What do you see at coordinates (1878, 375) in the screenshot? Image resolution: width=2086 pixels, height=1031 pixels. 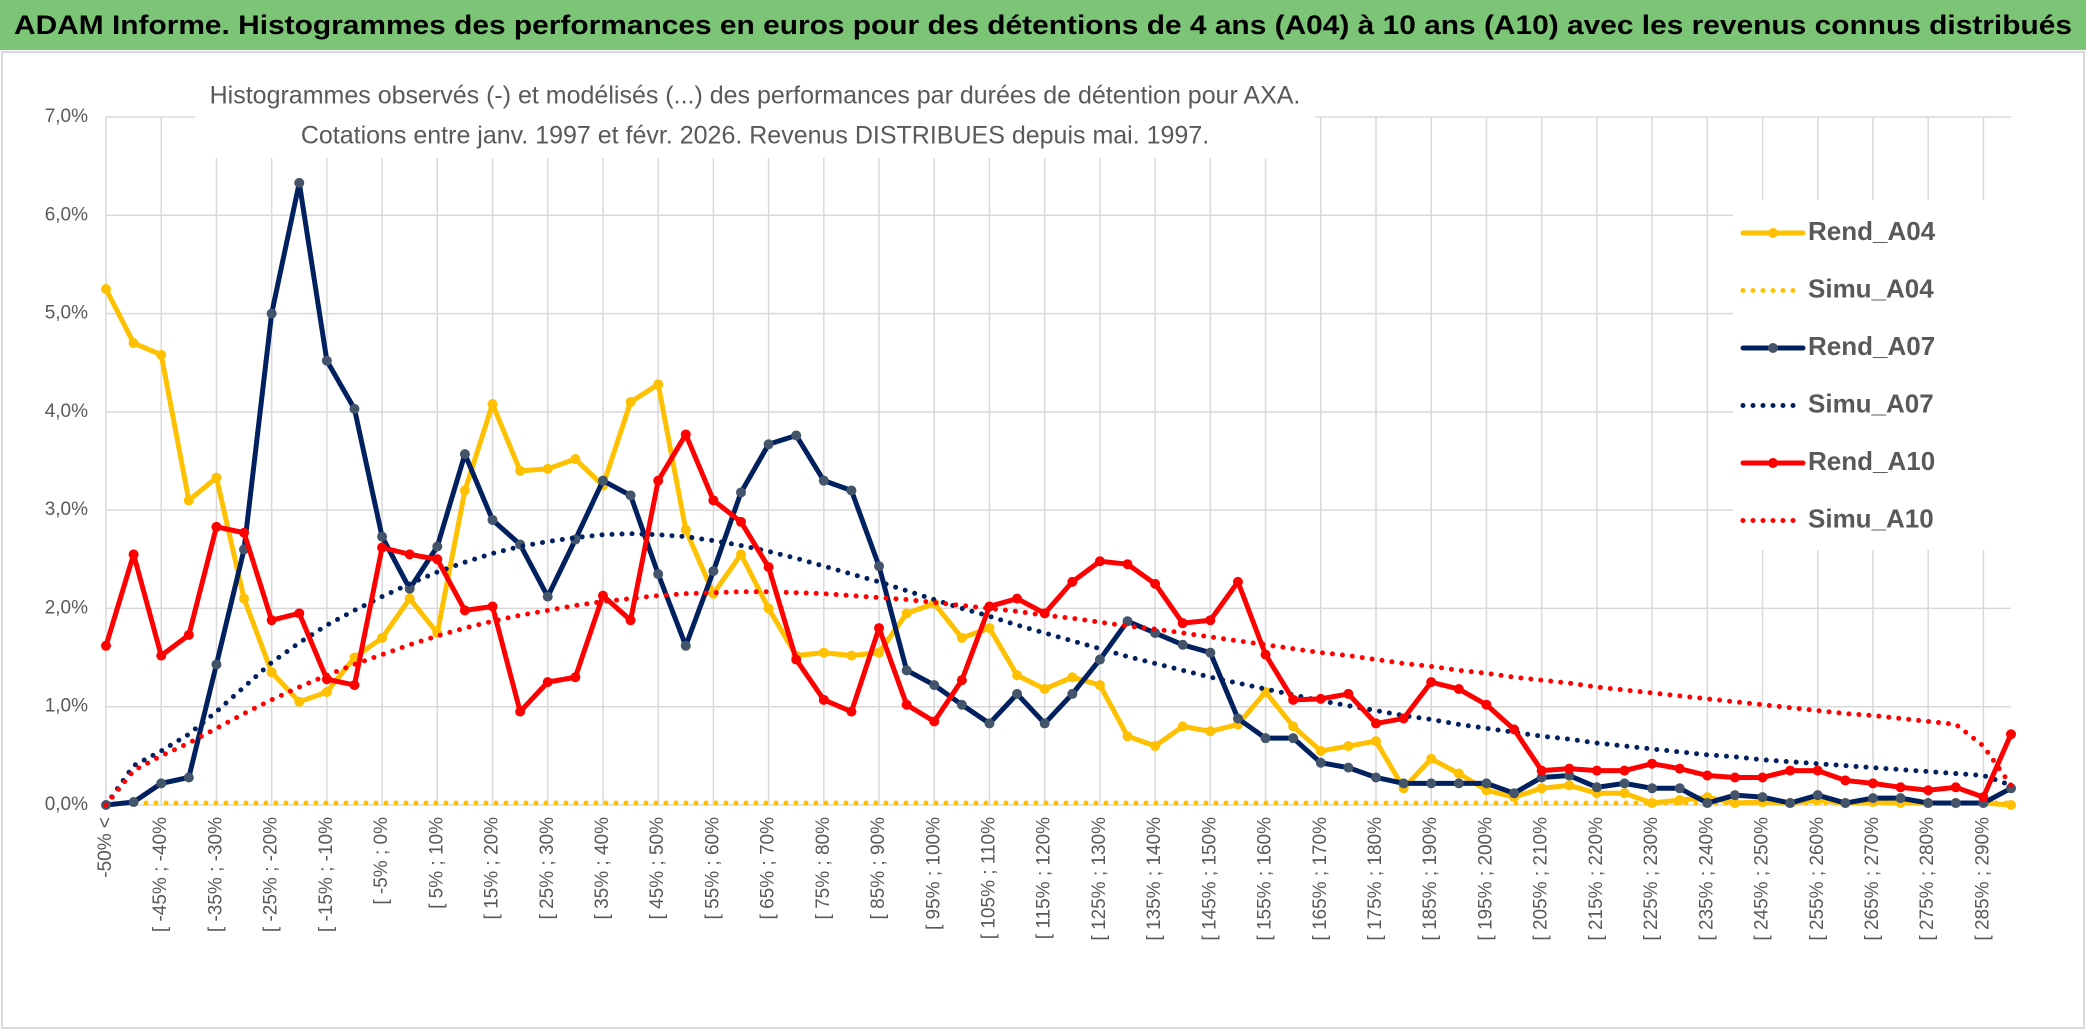 I see `legend-background` at bounding box center [1878, 375].